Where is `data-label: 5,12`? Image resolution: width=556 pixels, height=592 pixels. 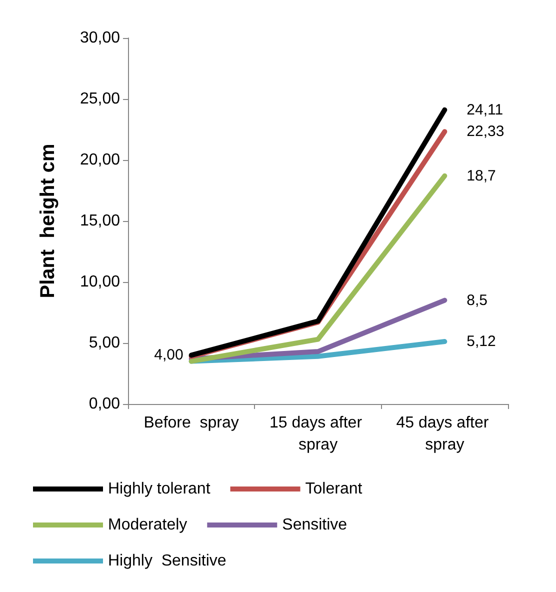 data-label: 5,12 is located at coordinates (481, 341).